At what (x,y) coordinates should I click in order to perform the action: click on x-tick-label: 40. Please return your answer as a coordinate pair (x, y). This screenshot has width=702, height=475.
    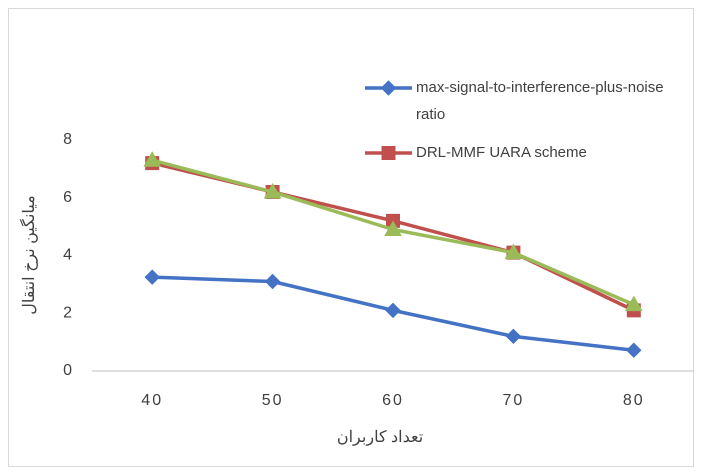
    Looking at the image, I should click on (152, 400).